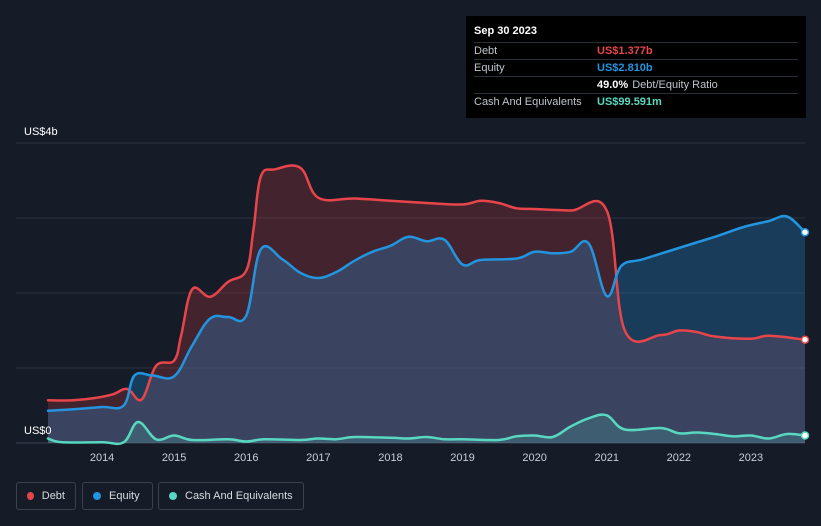 The image size is (821, 526). What do you see at coordinates (528, 102) in the screenshot?
I see `tooltip-cash-label: Cash And Equivalents` at bounding box center [528, 102].